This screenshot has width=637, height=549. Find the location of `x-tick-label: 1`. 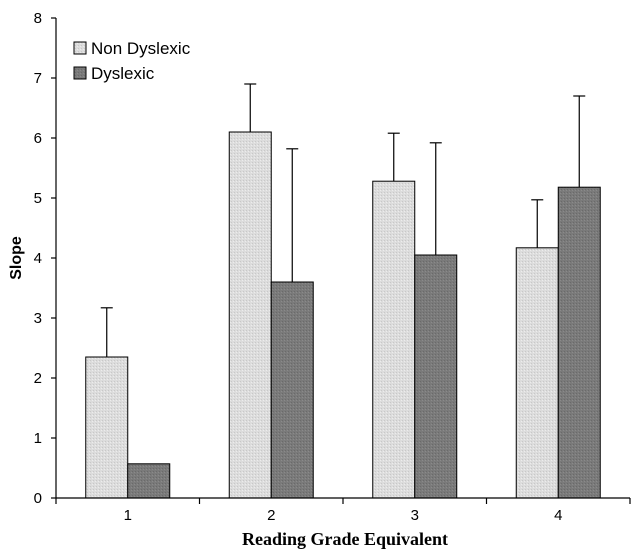

x-tick-label: 1 is located at coordinates (128, 515).